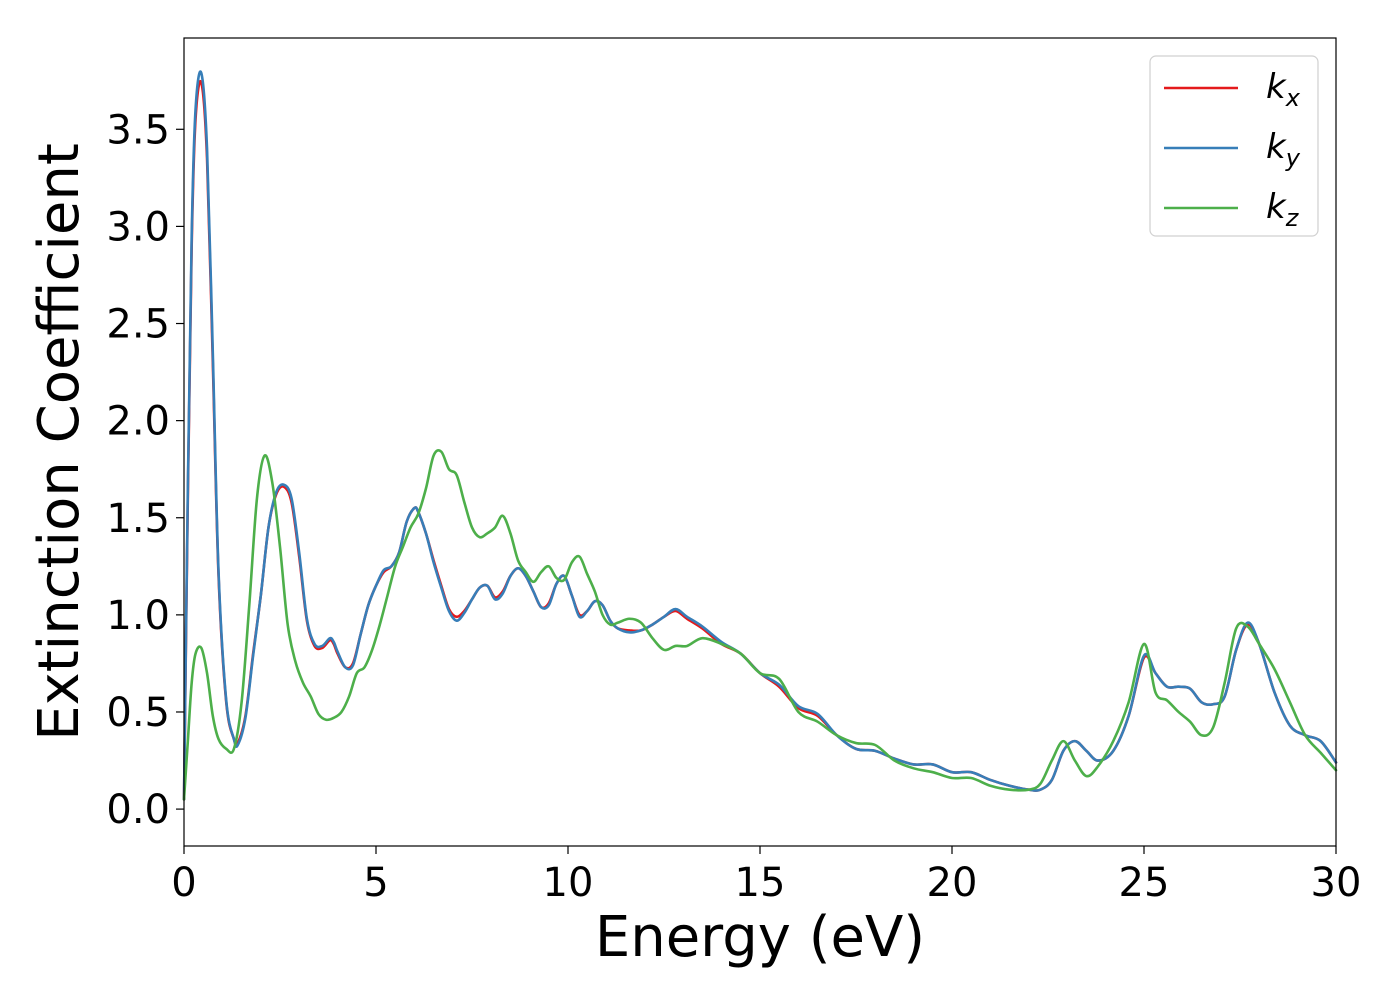 Image resolution: width=1400 pixels, height=1000 pixels. Describe the element at coordinates (59, 442) in the screenshot. I see `y-axis-title: Extinction Coefficient` at that location.